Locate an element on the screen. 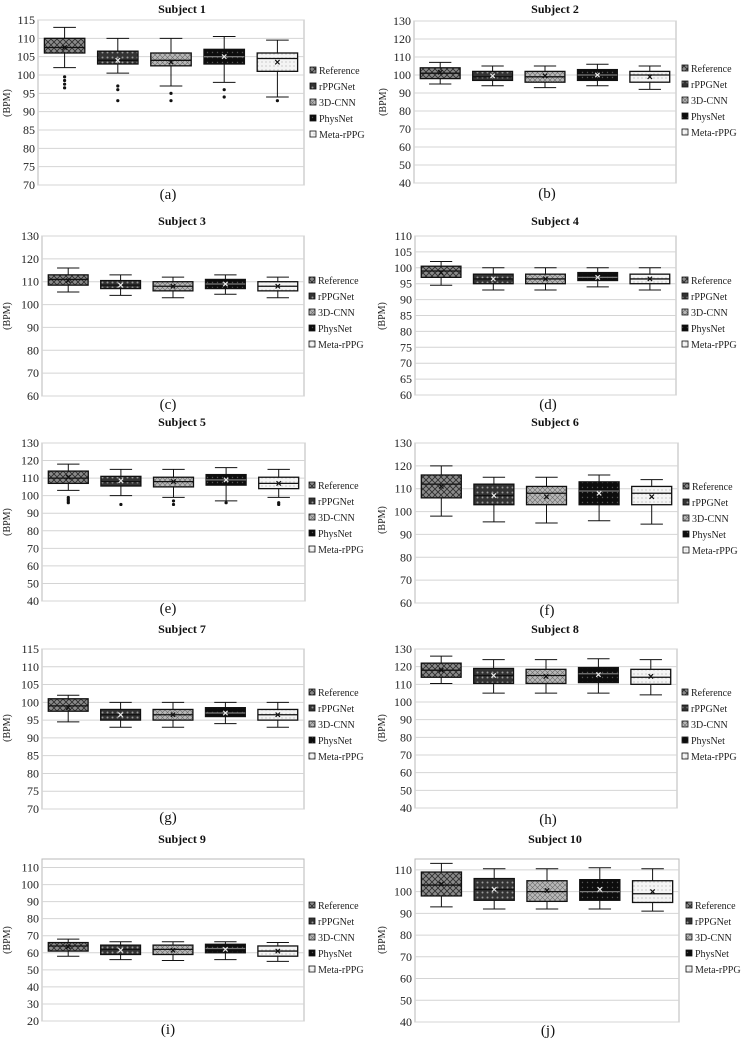 Image resolution: width=746 pixels, height=1047 pixels. y-tick-label: 75 is located at coordinates (406, 347).